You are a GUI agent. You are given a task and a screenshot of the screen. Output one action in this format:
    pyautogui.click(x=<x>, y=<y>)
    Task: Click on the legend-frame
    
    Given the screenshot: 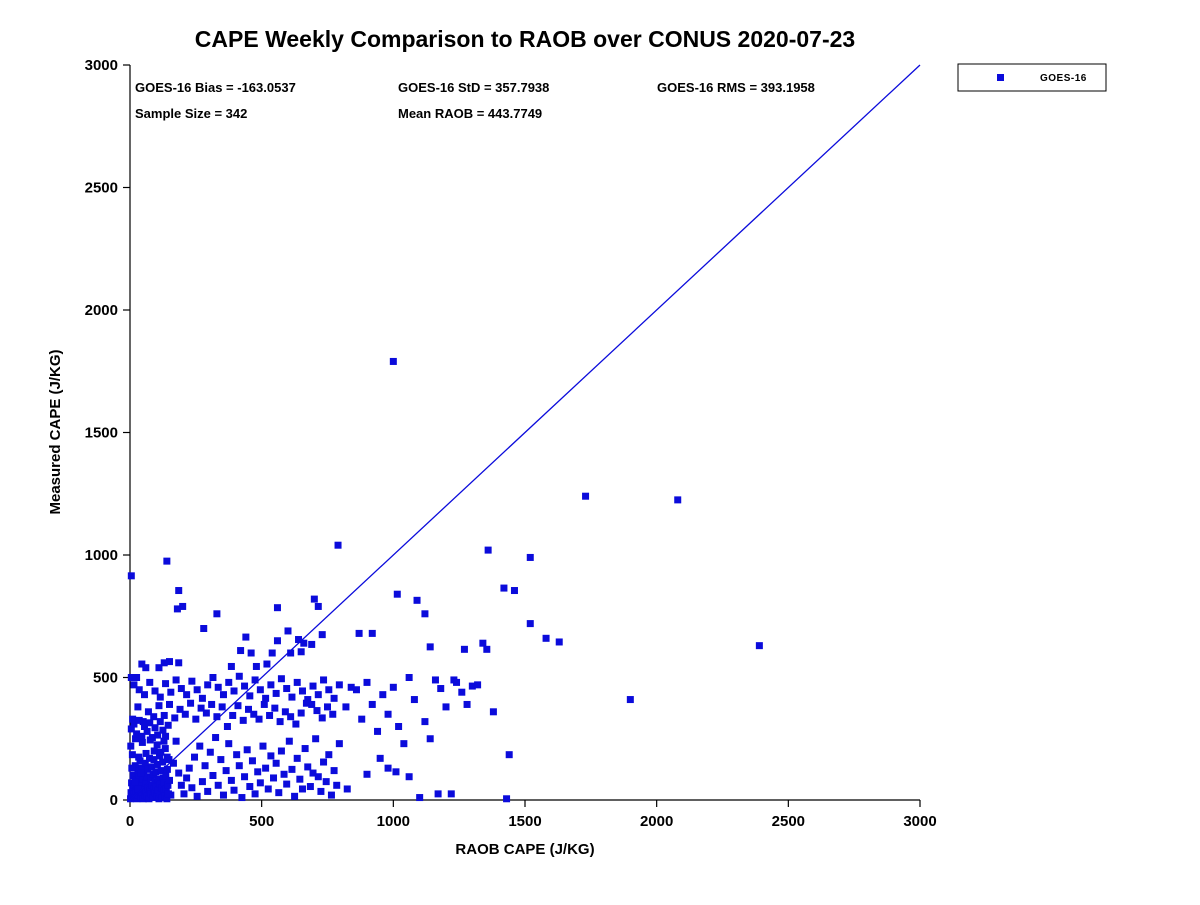 What is the action you would take?
    pyautogui.click(x=1032, y=77)
    